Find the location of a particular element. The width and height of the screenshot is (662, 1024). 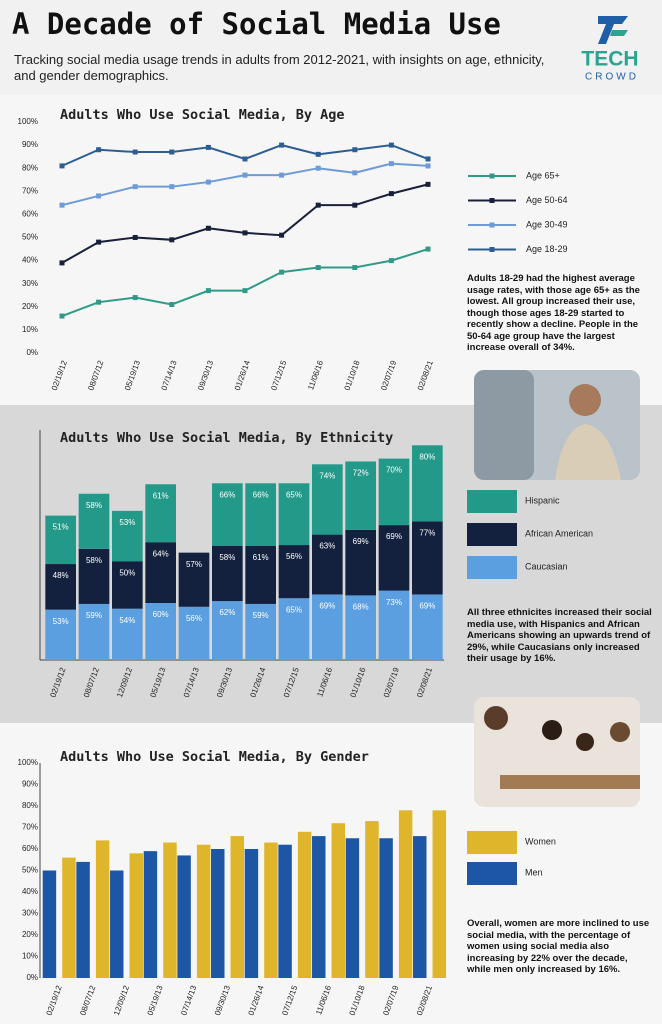

value-label: 61% is located at coordinates (161, 495).